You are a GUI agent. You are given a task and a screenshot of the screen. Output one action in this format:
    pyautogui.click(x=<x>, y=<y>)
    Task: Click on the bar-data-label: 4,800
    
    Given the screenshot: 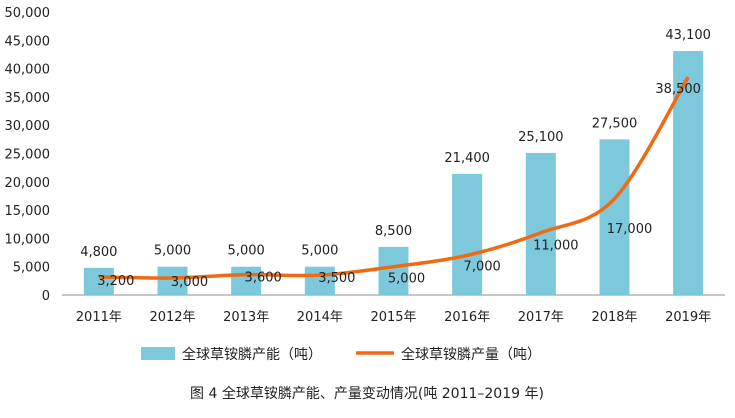 What is the action you would take?
    pyautogui.click(x=98, y=252)
    